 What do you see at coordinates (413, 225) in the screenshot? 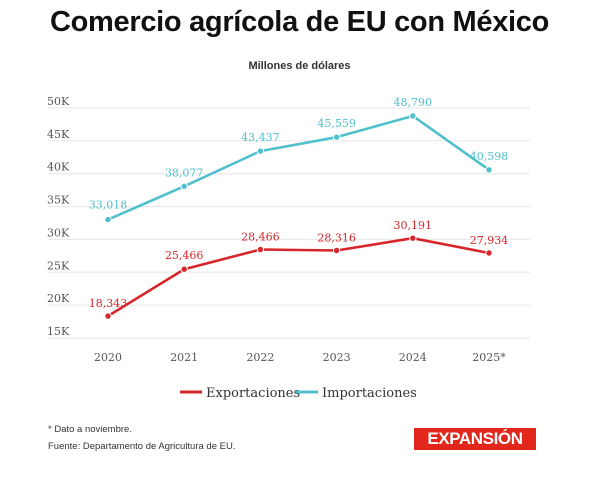
I see `data-label: 30,191` at bounding box center [413, 225].